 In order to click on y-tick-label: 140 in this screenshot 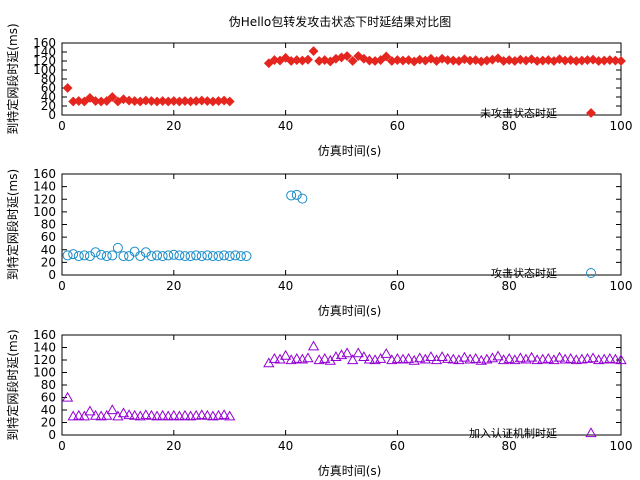, I will do `click(44, 348)`.